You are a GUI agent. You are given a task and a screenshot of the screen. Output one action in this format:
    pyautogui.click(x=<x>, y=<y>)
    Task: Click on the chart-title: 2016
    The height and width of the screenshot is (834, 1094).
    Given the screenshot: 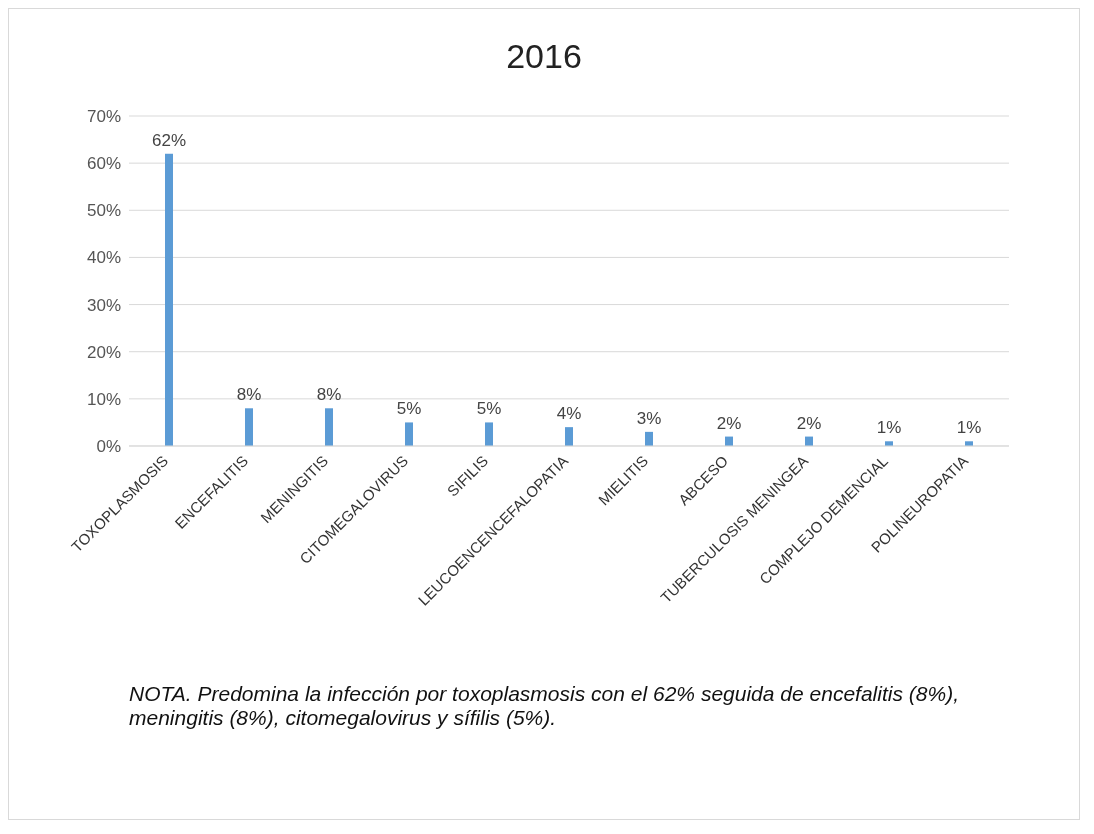 What is the action you would take?
    pyautogui.click(x=544, y=56)
    